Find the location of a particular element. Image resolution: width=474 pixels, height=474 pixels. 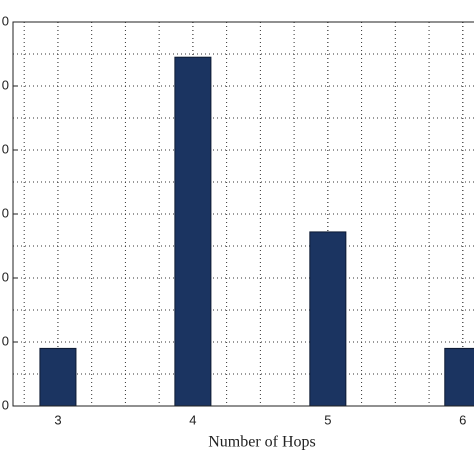

x-tick-label: 5 is located at coordinates (327, 419).